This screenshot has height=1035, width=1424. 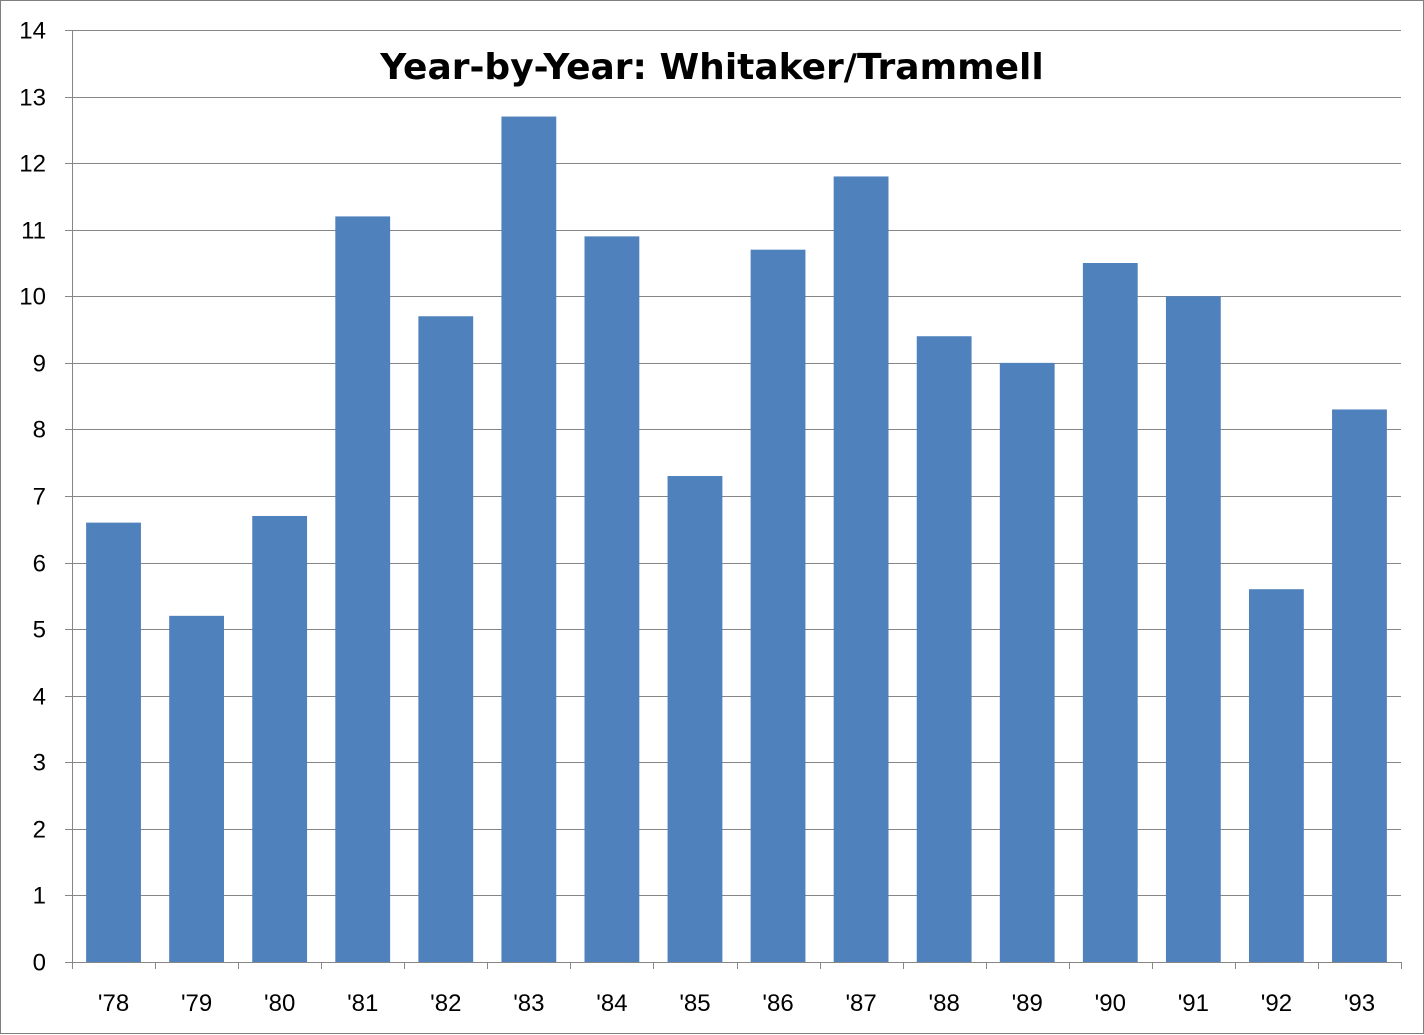 I want to click on x-tick-label: '81, so click(x=362, y=1003).